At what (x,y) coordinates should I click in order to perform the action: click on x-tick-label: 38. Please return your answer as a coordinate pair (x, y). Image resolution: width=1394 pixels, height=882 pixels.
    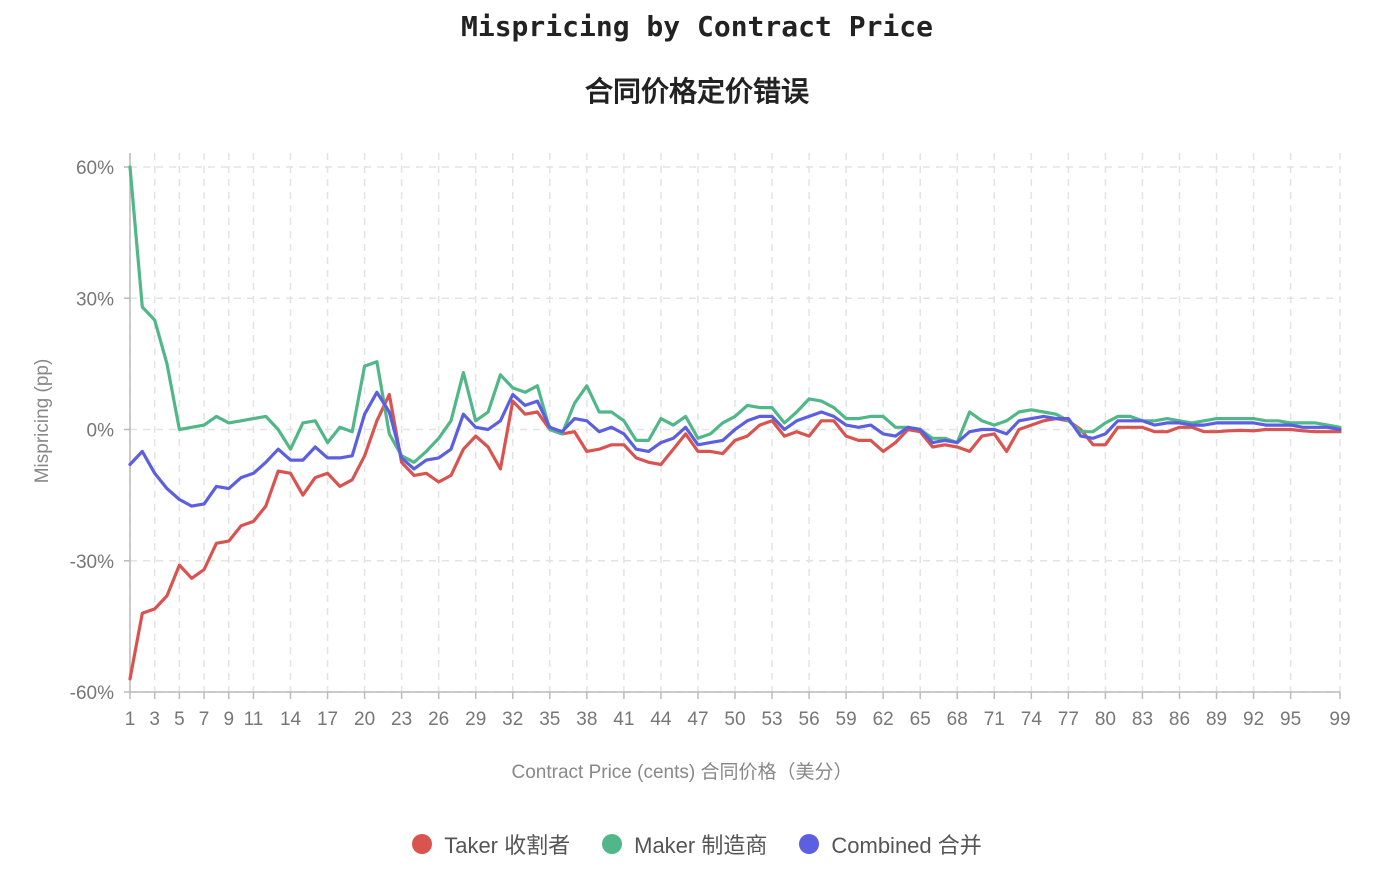
    Looking at the image, I should click on (586, 719).